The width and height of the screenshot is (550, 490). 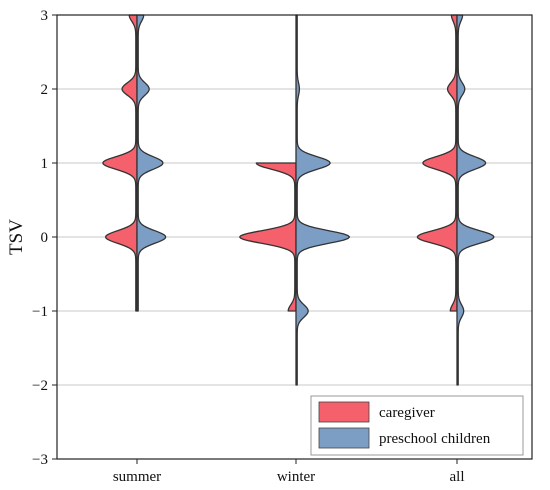 What do you see at coordinates (40, 386) in the screenshot?
I see `y-tick-label: −2` at bounding box center [40, 386].